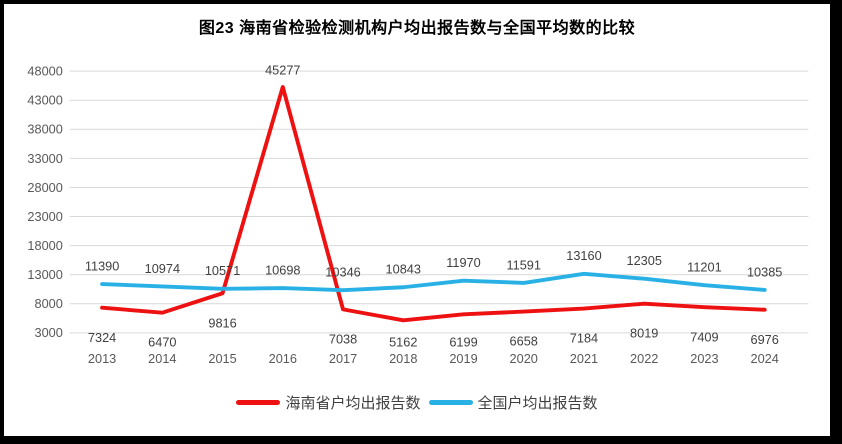  Describe the element at coordinates (450, 402) in the screenshot. I see `legend-line-blue-icon` at that location.